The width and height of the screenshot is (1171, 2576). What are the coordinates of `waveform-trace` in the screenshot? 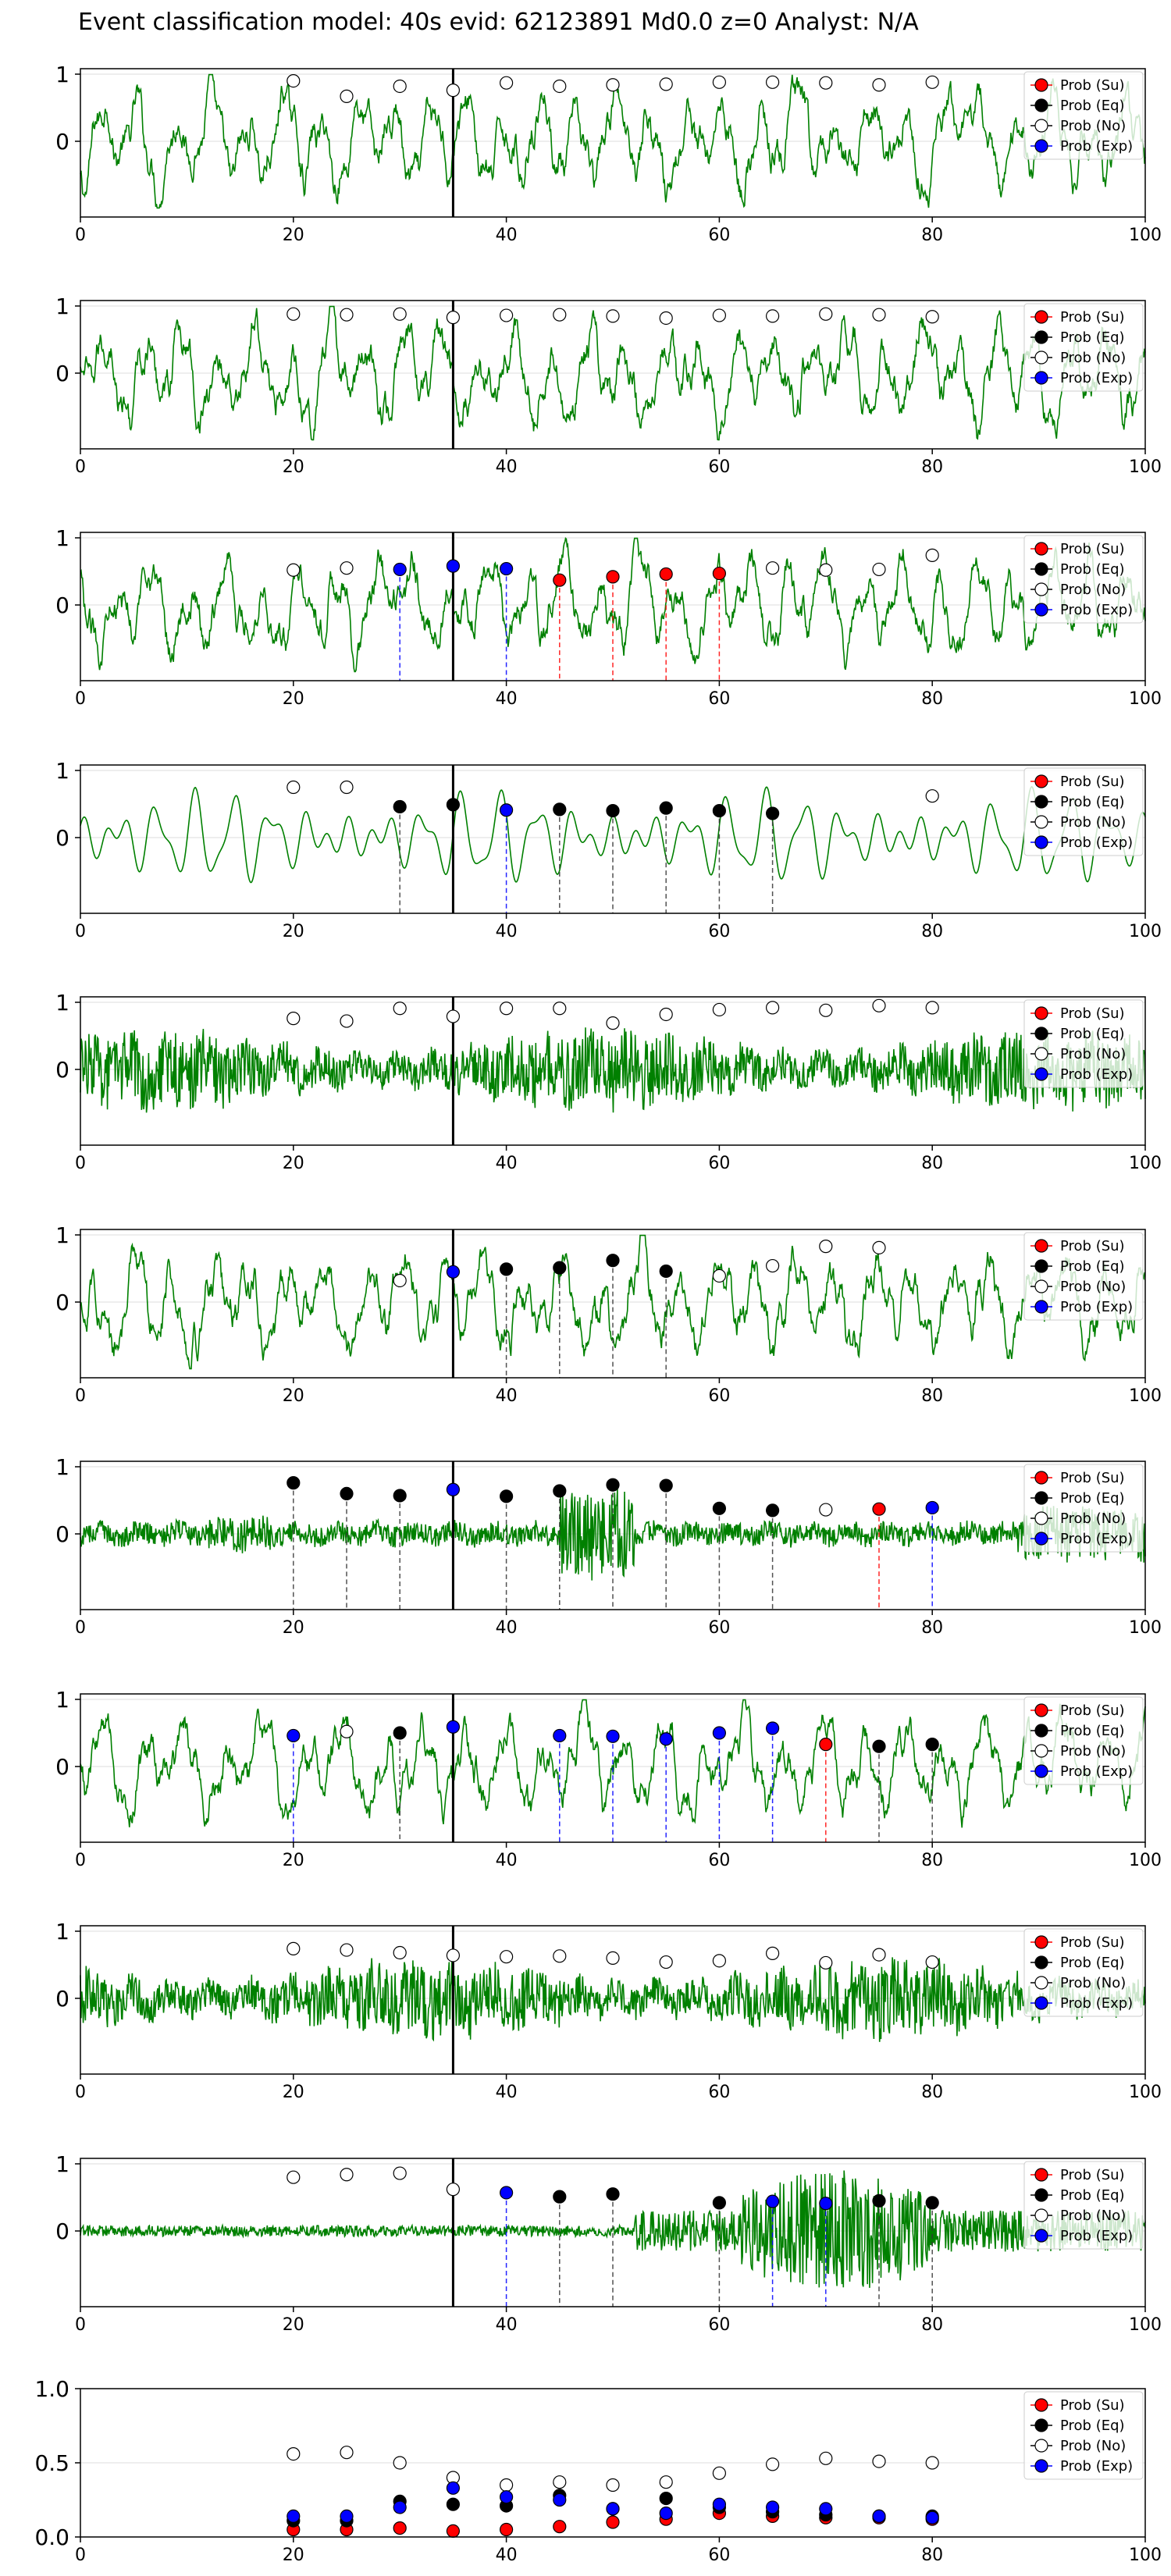 It's located at (613, 1999).